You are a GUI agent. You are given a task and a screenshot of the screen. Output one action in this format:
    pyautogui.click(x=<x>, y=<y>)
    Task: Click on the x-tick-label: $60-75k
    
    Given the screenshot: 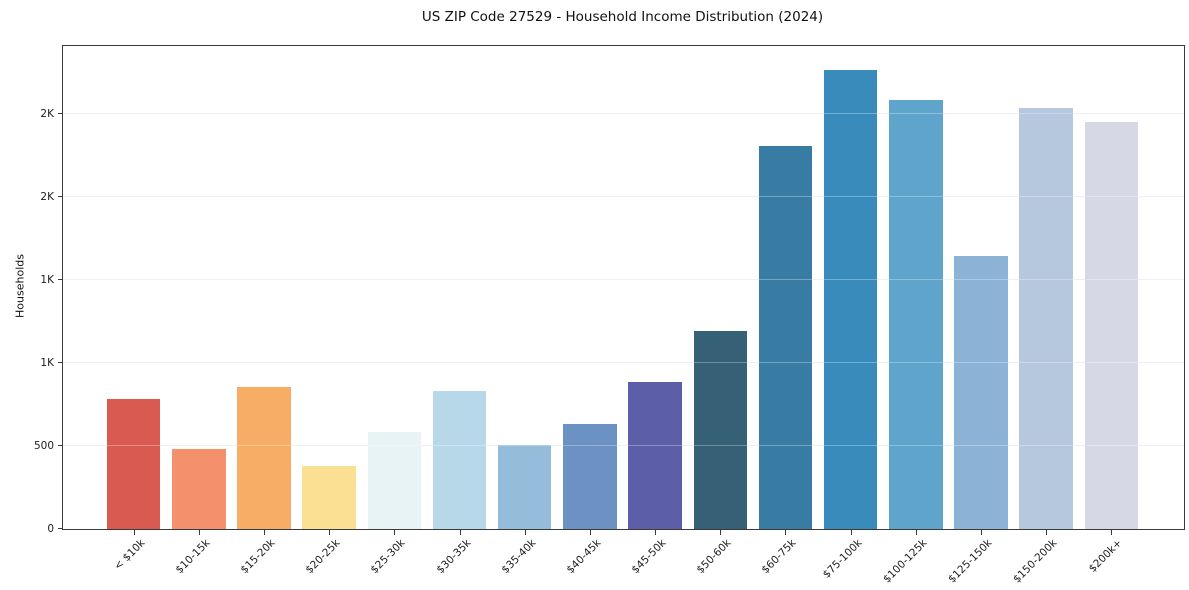 What is the action you would take?
    pyautogui.click(x=779, y=557)
    